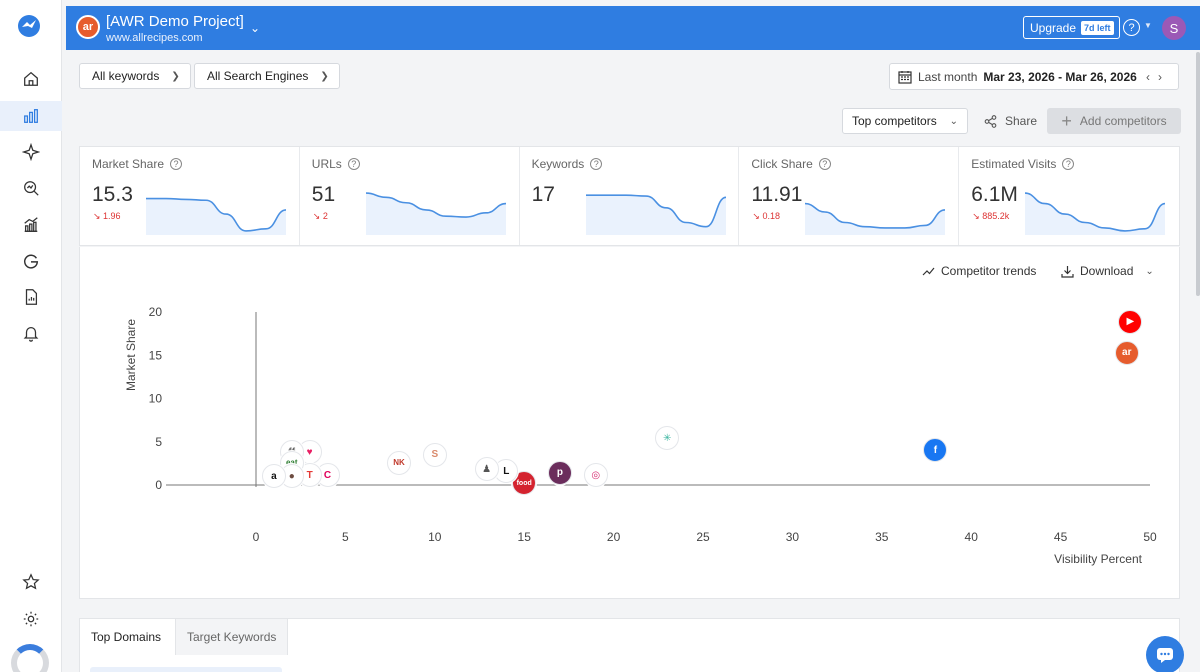 This screenshot has height=672, width=1200. Describe the element at coordinates (1165, 654) in the screenshot. I see `chat-support-button` at that location.